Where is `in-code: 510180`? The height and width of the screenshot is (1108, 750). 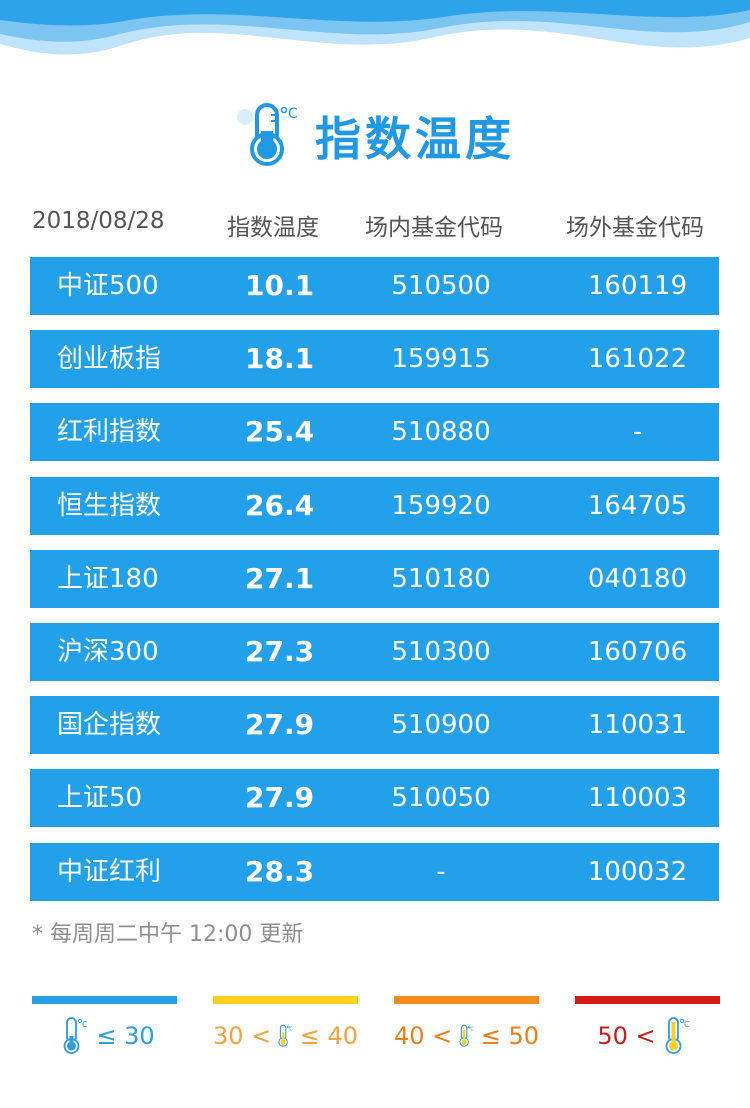
in-code: 510180 is located at coordinates (441, 578).